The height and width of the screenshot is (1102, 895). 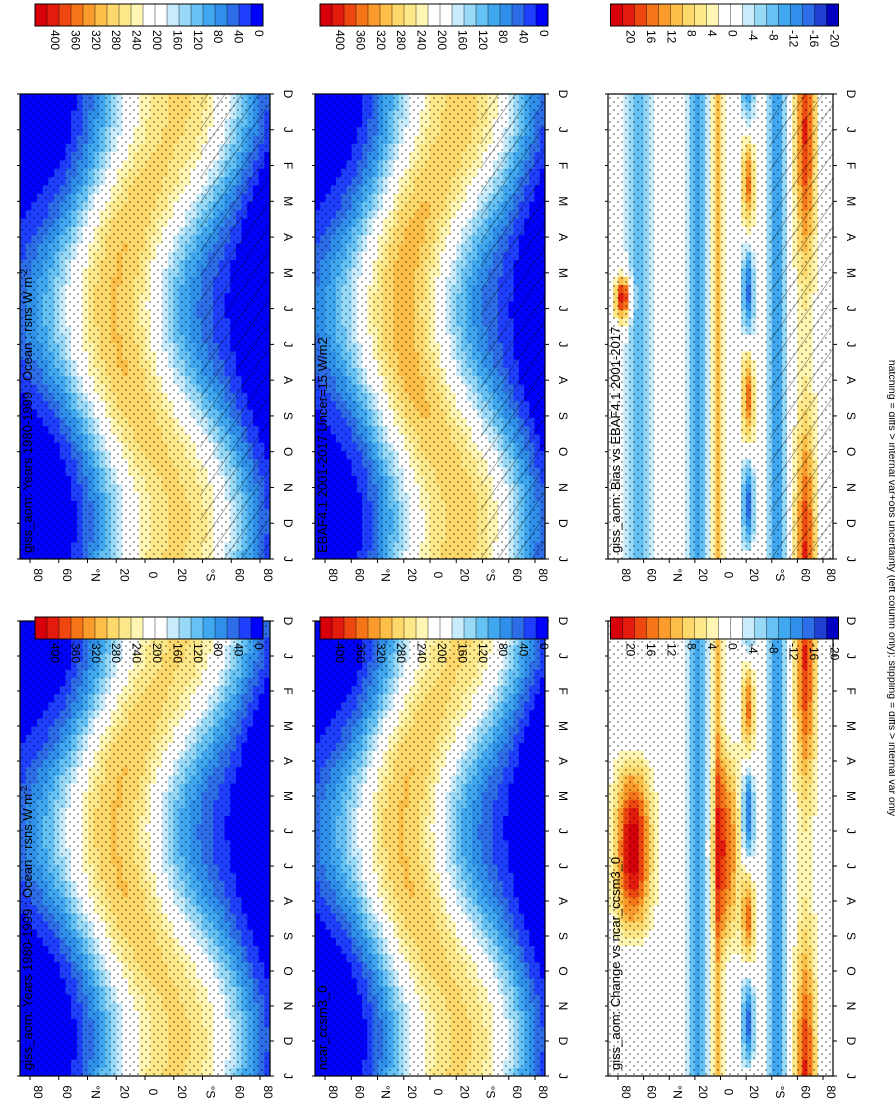 What do you see at coordinates (153, 575) in the screenshot?
I see `lat-label: 0` at bounding box center [153, 575].